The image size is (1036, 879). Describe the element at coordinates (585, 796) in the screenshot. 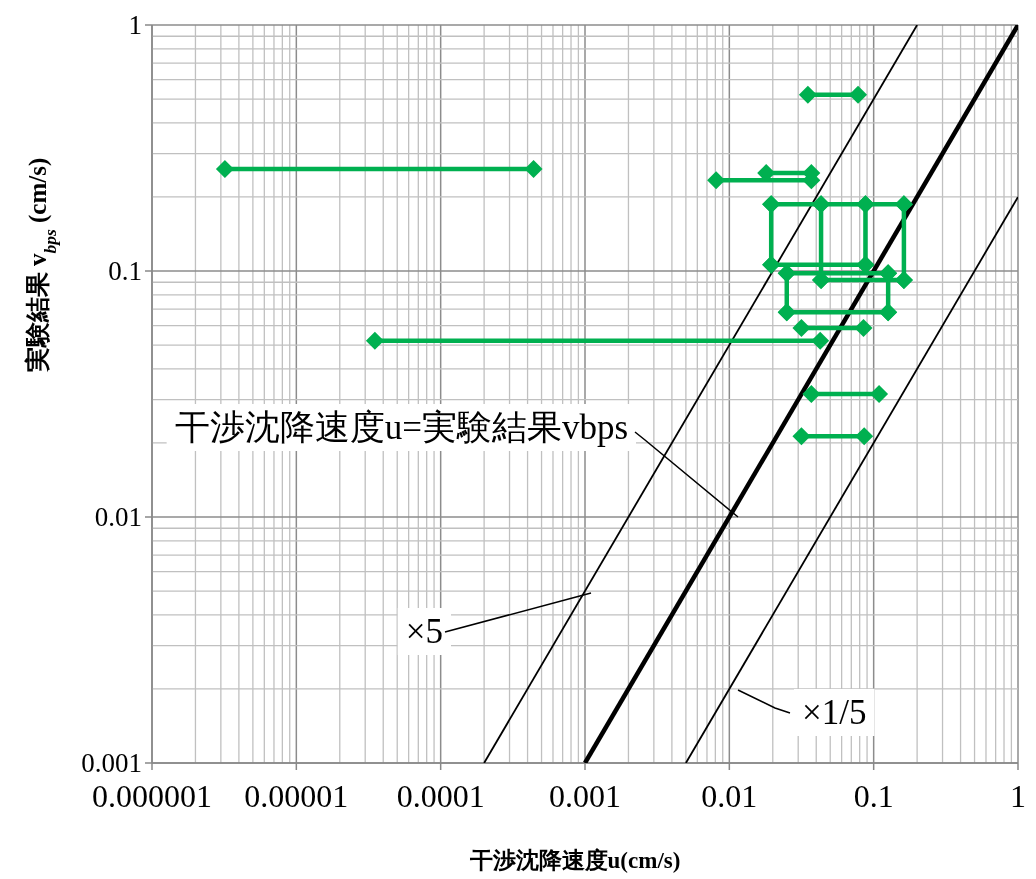

I see `x-tick-label: 0.001` at that location.